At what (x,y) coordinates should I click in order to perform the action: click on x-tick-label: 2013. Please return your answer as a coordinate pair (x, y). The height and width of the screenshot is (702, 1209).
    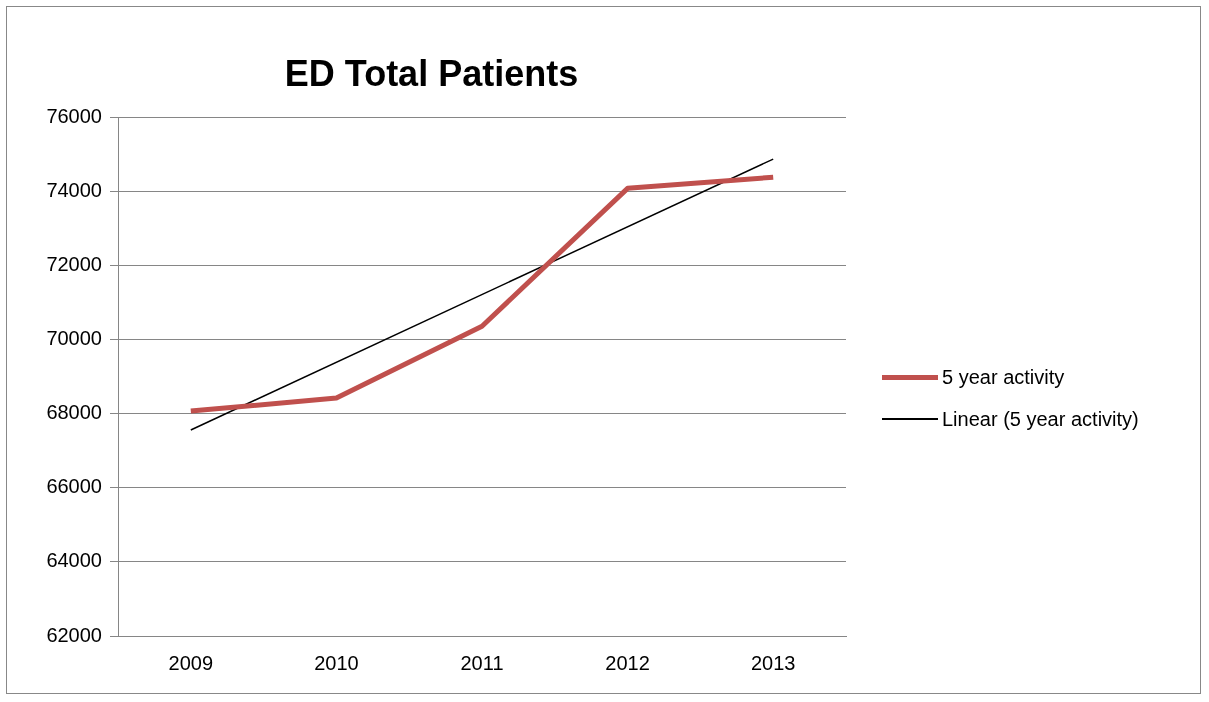
    Looking at the image, I should click on (773, 662).